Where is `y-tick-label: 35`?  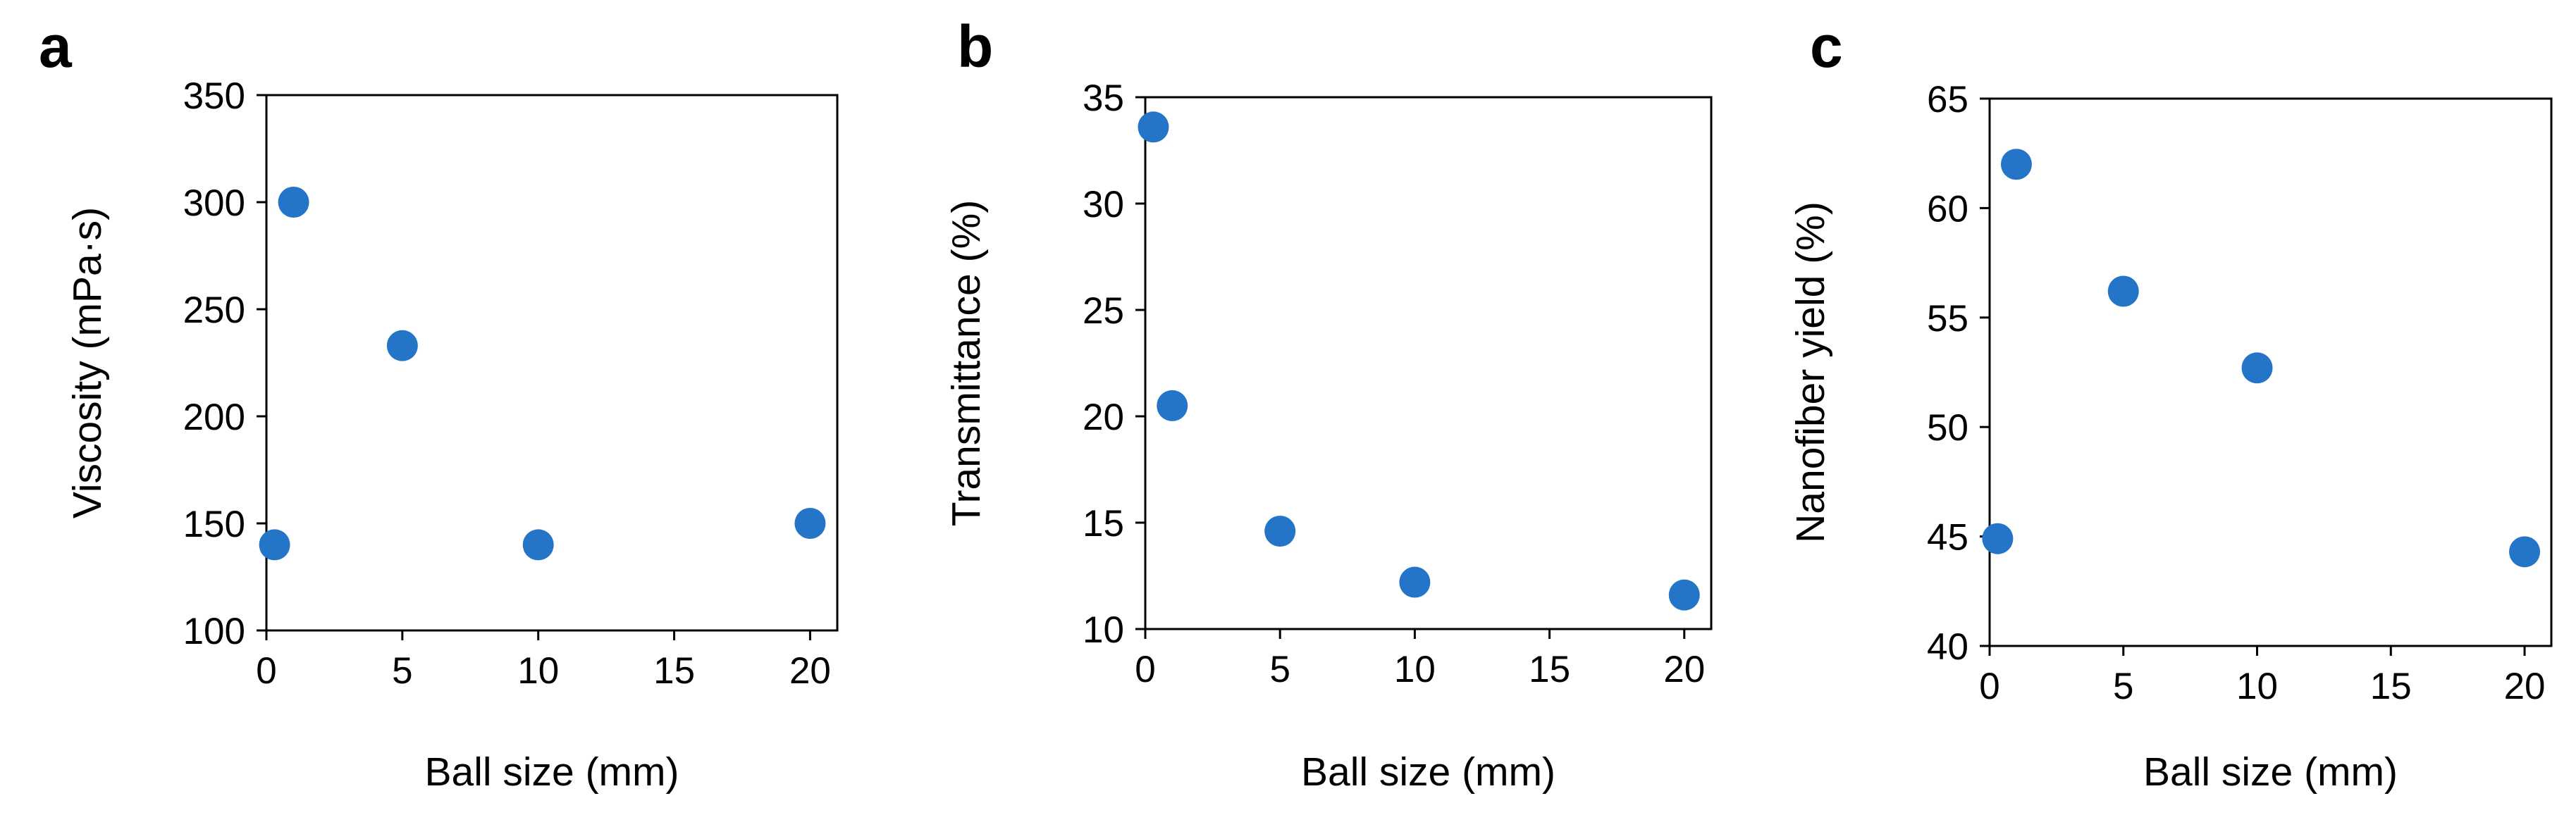
y-tick-label: 35 is located at coordinates (1103, 98).